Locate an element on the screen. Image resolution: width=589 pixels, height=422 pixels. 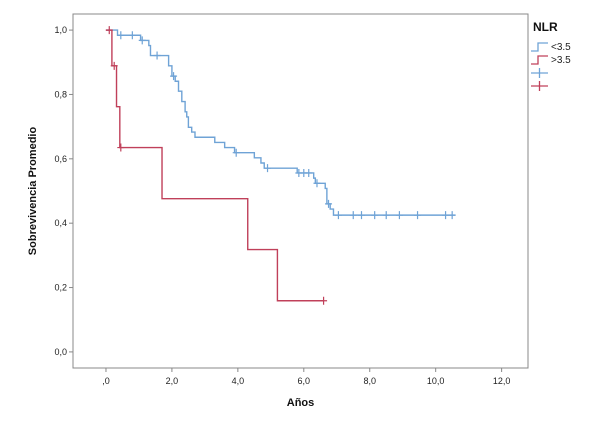
x-tick-label: 10,0 is located at coordinates (436, 381).